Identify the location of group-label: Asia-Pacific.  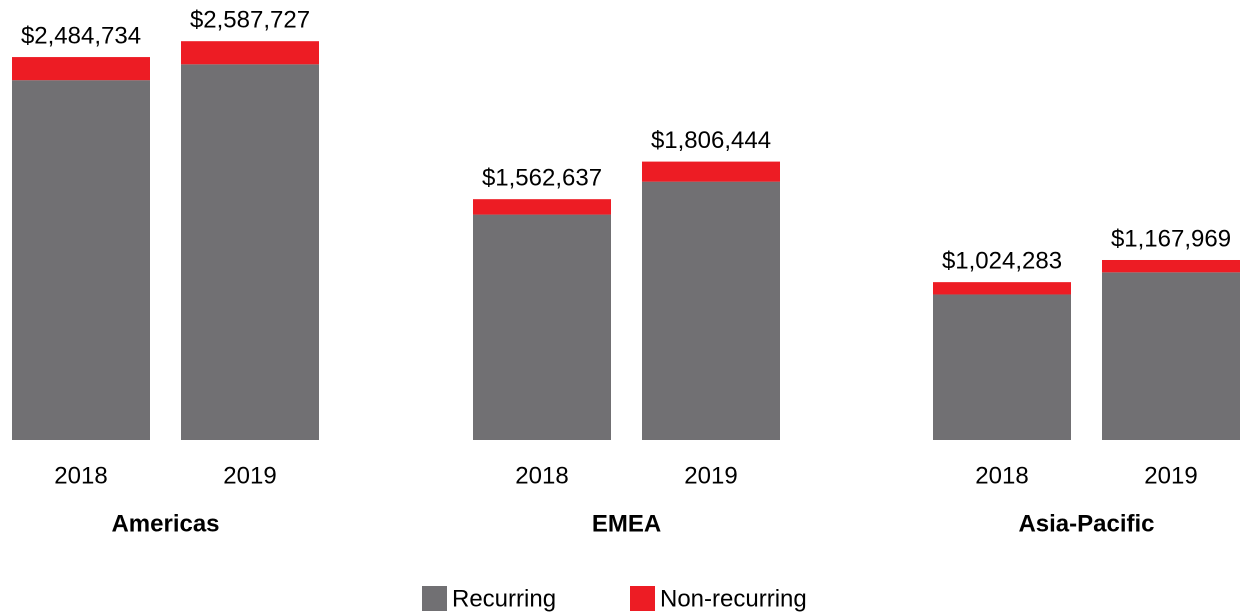
(1086, 523).